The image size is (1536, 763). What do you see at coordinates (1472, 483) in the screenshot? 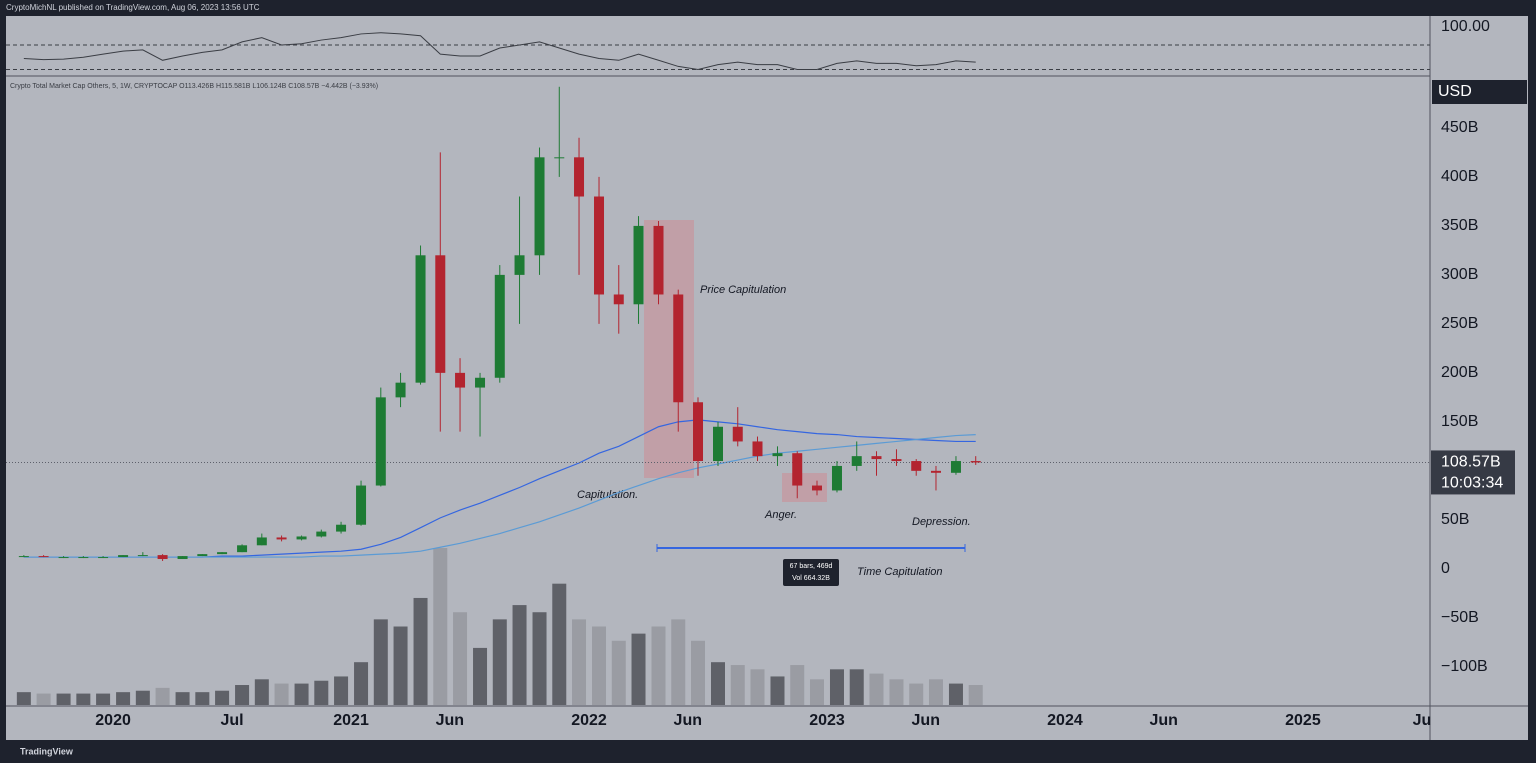
I see `countdown: 10:03:34` at bounding box center [1472, 483].